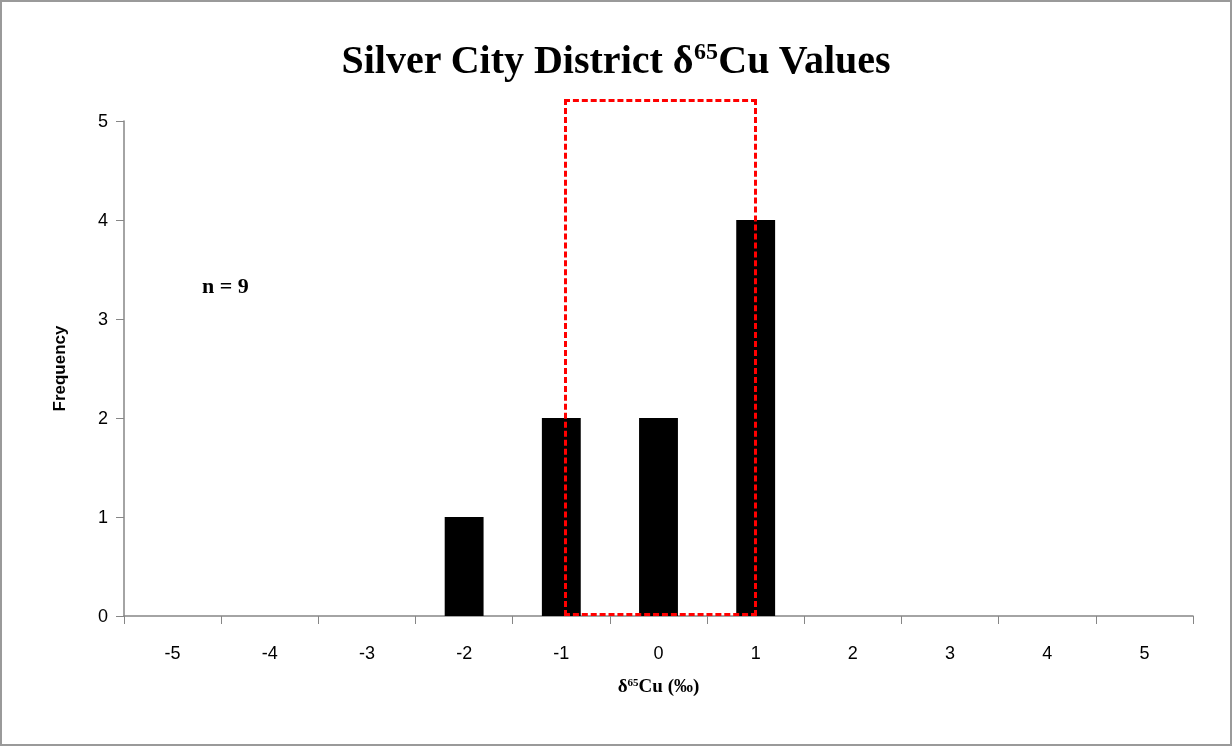  Describe the element at coordinates (852, 653) in the screenshot. I see `x-tick-label: 2` at that location.